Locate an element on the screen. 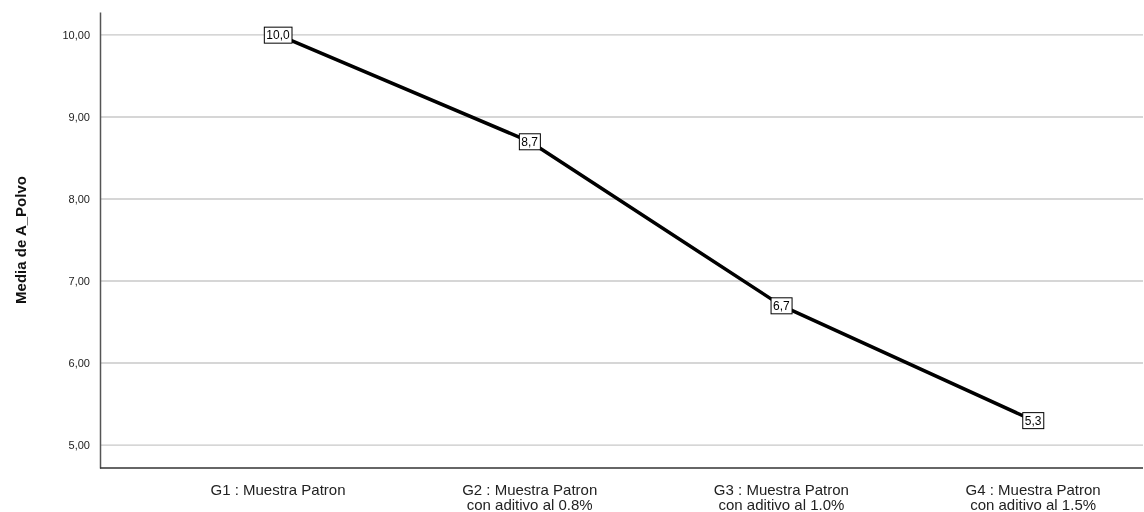  data-label: 5,3 is located at coordinates (1033, 420).